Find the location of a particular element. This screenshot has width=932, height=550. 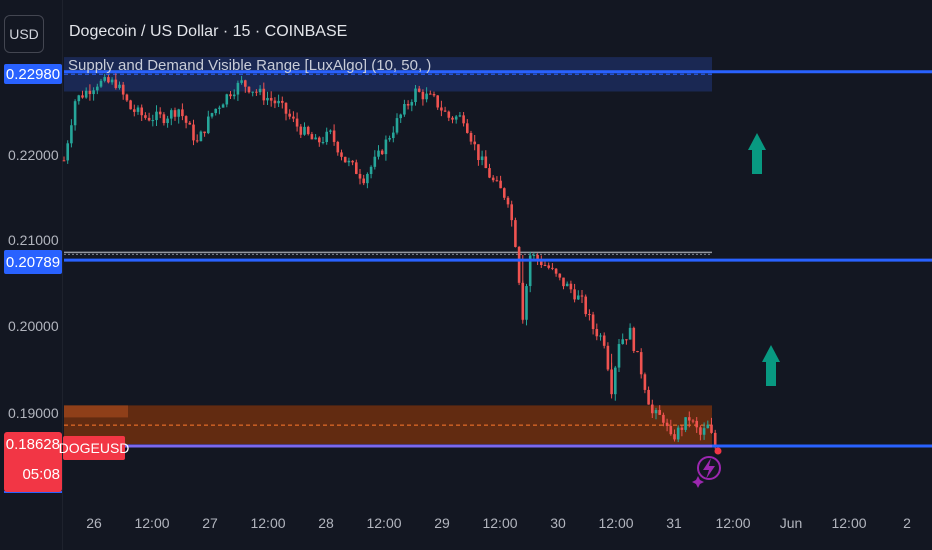

arrow-up-shaft is located at coordinates (771, 373).